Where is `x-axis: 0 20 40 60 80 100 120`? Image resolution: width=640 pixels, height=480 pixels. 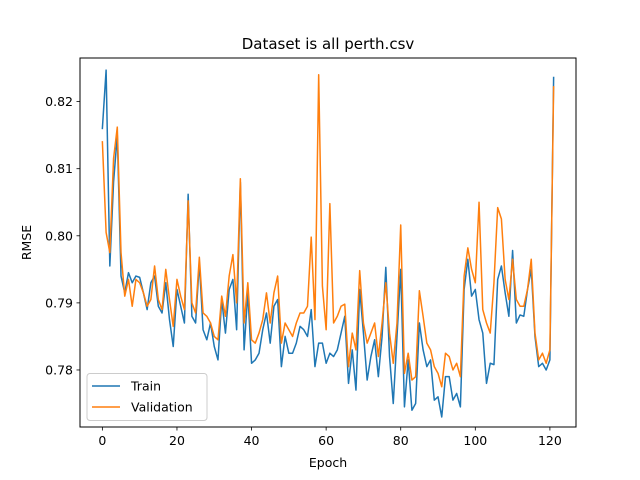
x-axis: 0 20 40 60 80 100 120 is located at coordinates (330, 437).